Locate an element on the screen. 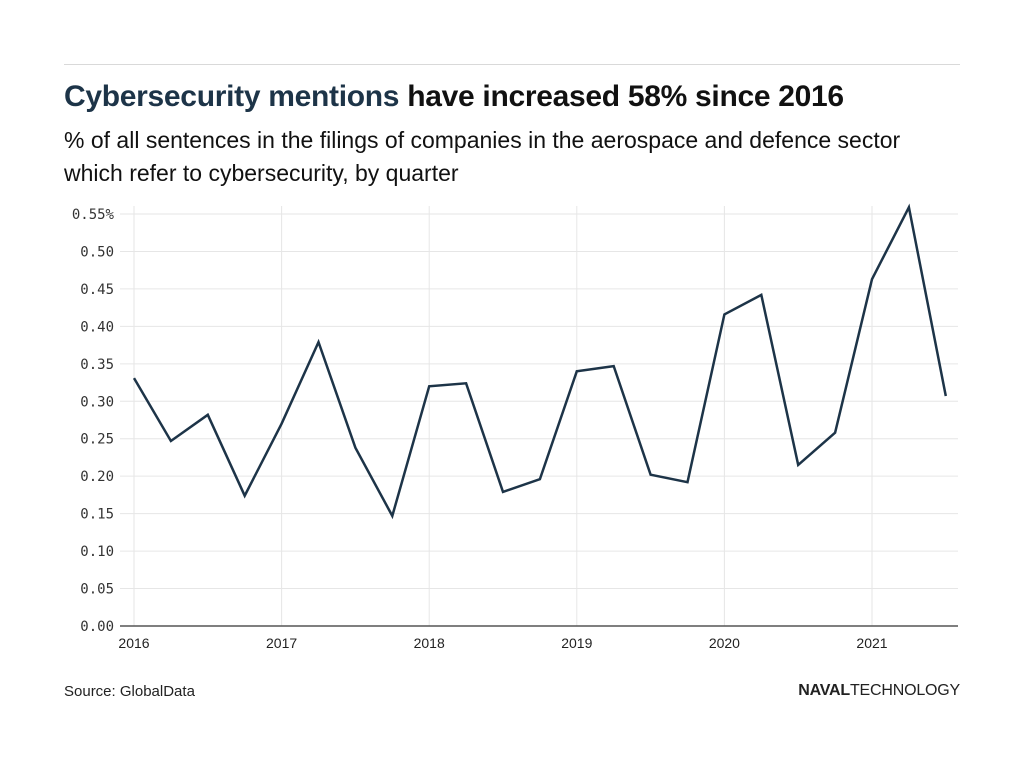 This screenshot has width=1024, height=768. x-tick-label: 2021 is located at coordinates (871, 643).